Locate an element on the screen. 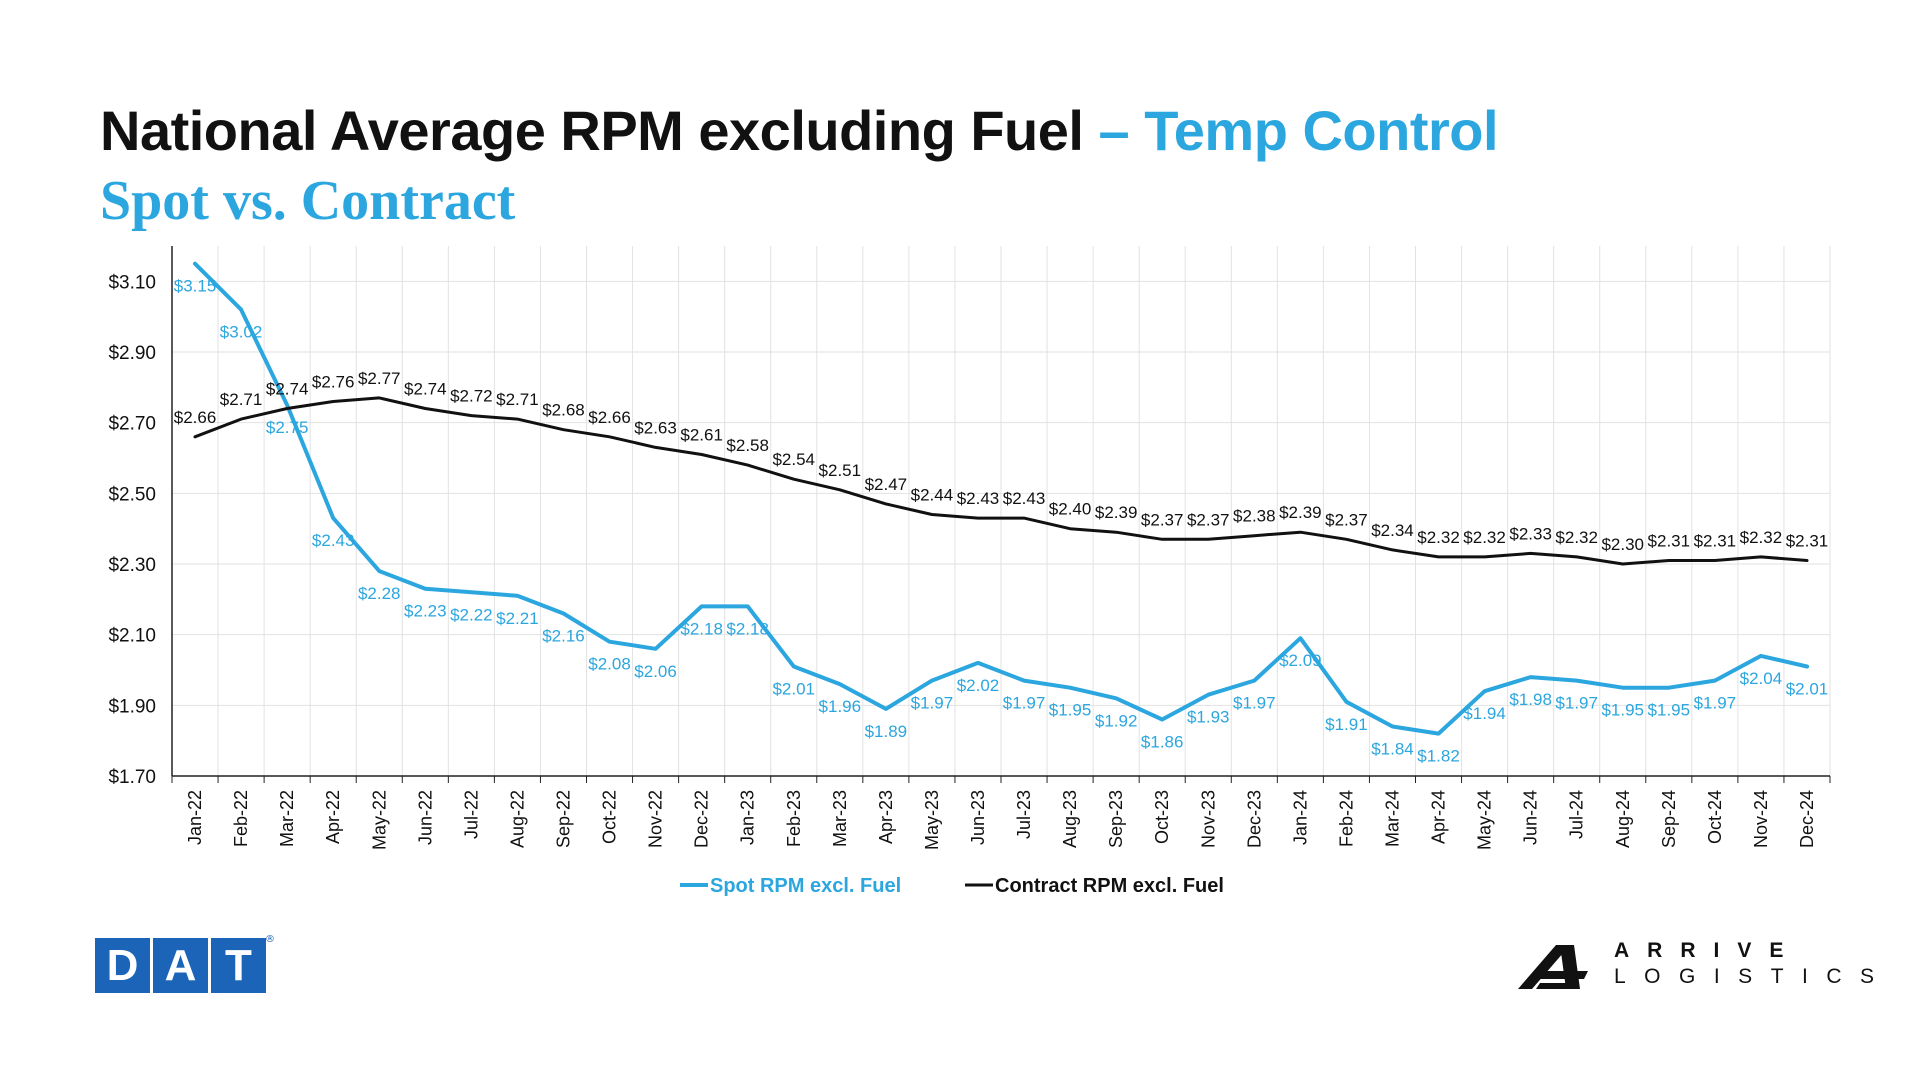  x-tick-label: Oct-23 is located at coordinates (1162, 817).